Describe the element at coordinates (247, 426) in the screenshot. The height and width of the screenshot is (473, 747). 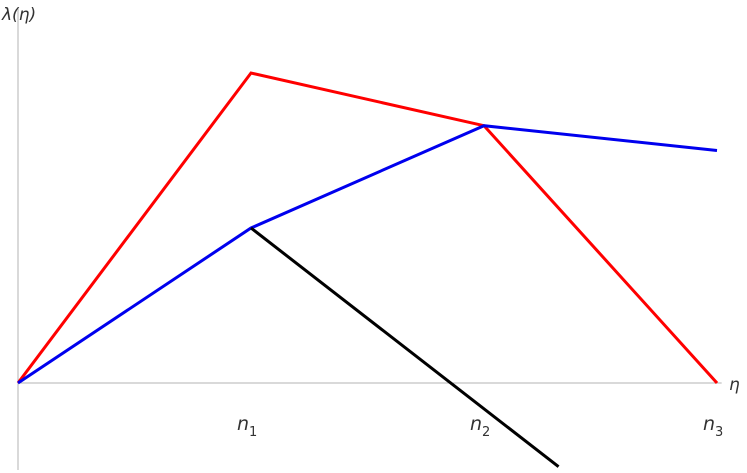
I see `x-tick-label-1: n1` at that location.